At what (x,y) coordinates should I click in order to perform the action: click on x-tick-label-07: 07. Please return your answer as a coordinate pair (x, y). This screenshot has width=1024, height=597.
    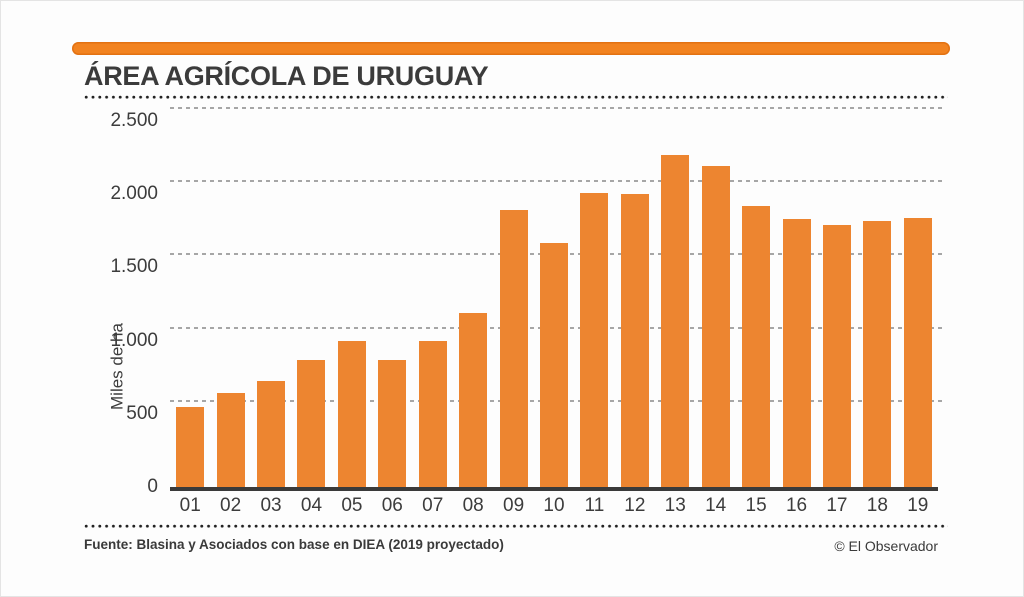
    Looking at the image, I should click on (433, 505).